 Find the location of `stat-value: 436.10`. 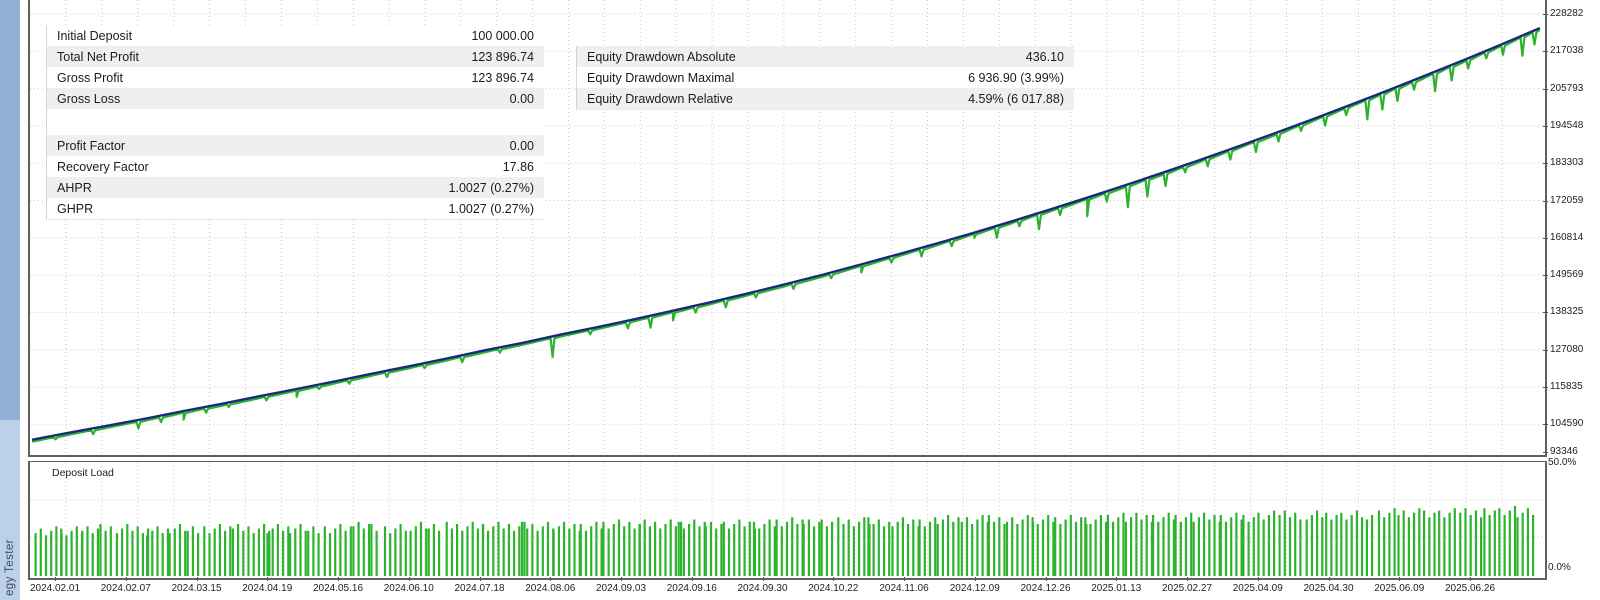

stat-value: 436.10 is located at coordinates (1044, 56).